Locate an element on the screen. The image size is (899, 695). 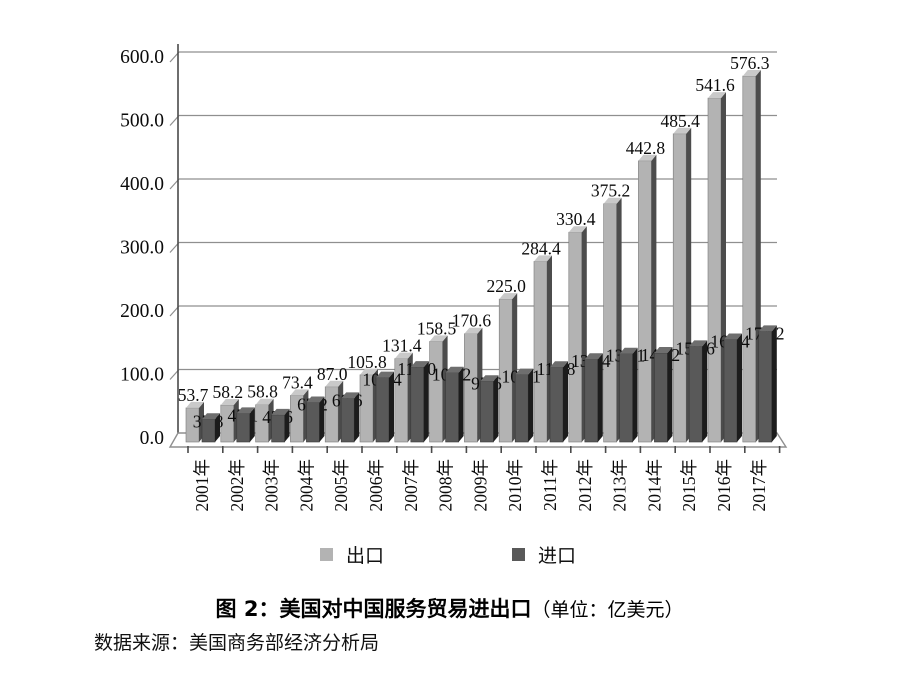
legend-label-exports: 出口 is located at coordinates (365, 555).